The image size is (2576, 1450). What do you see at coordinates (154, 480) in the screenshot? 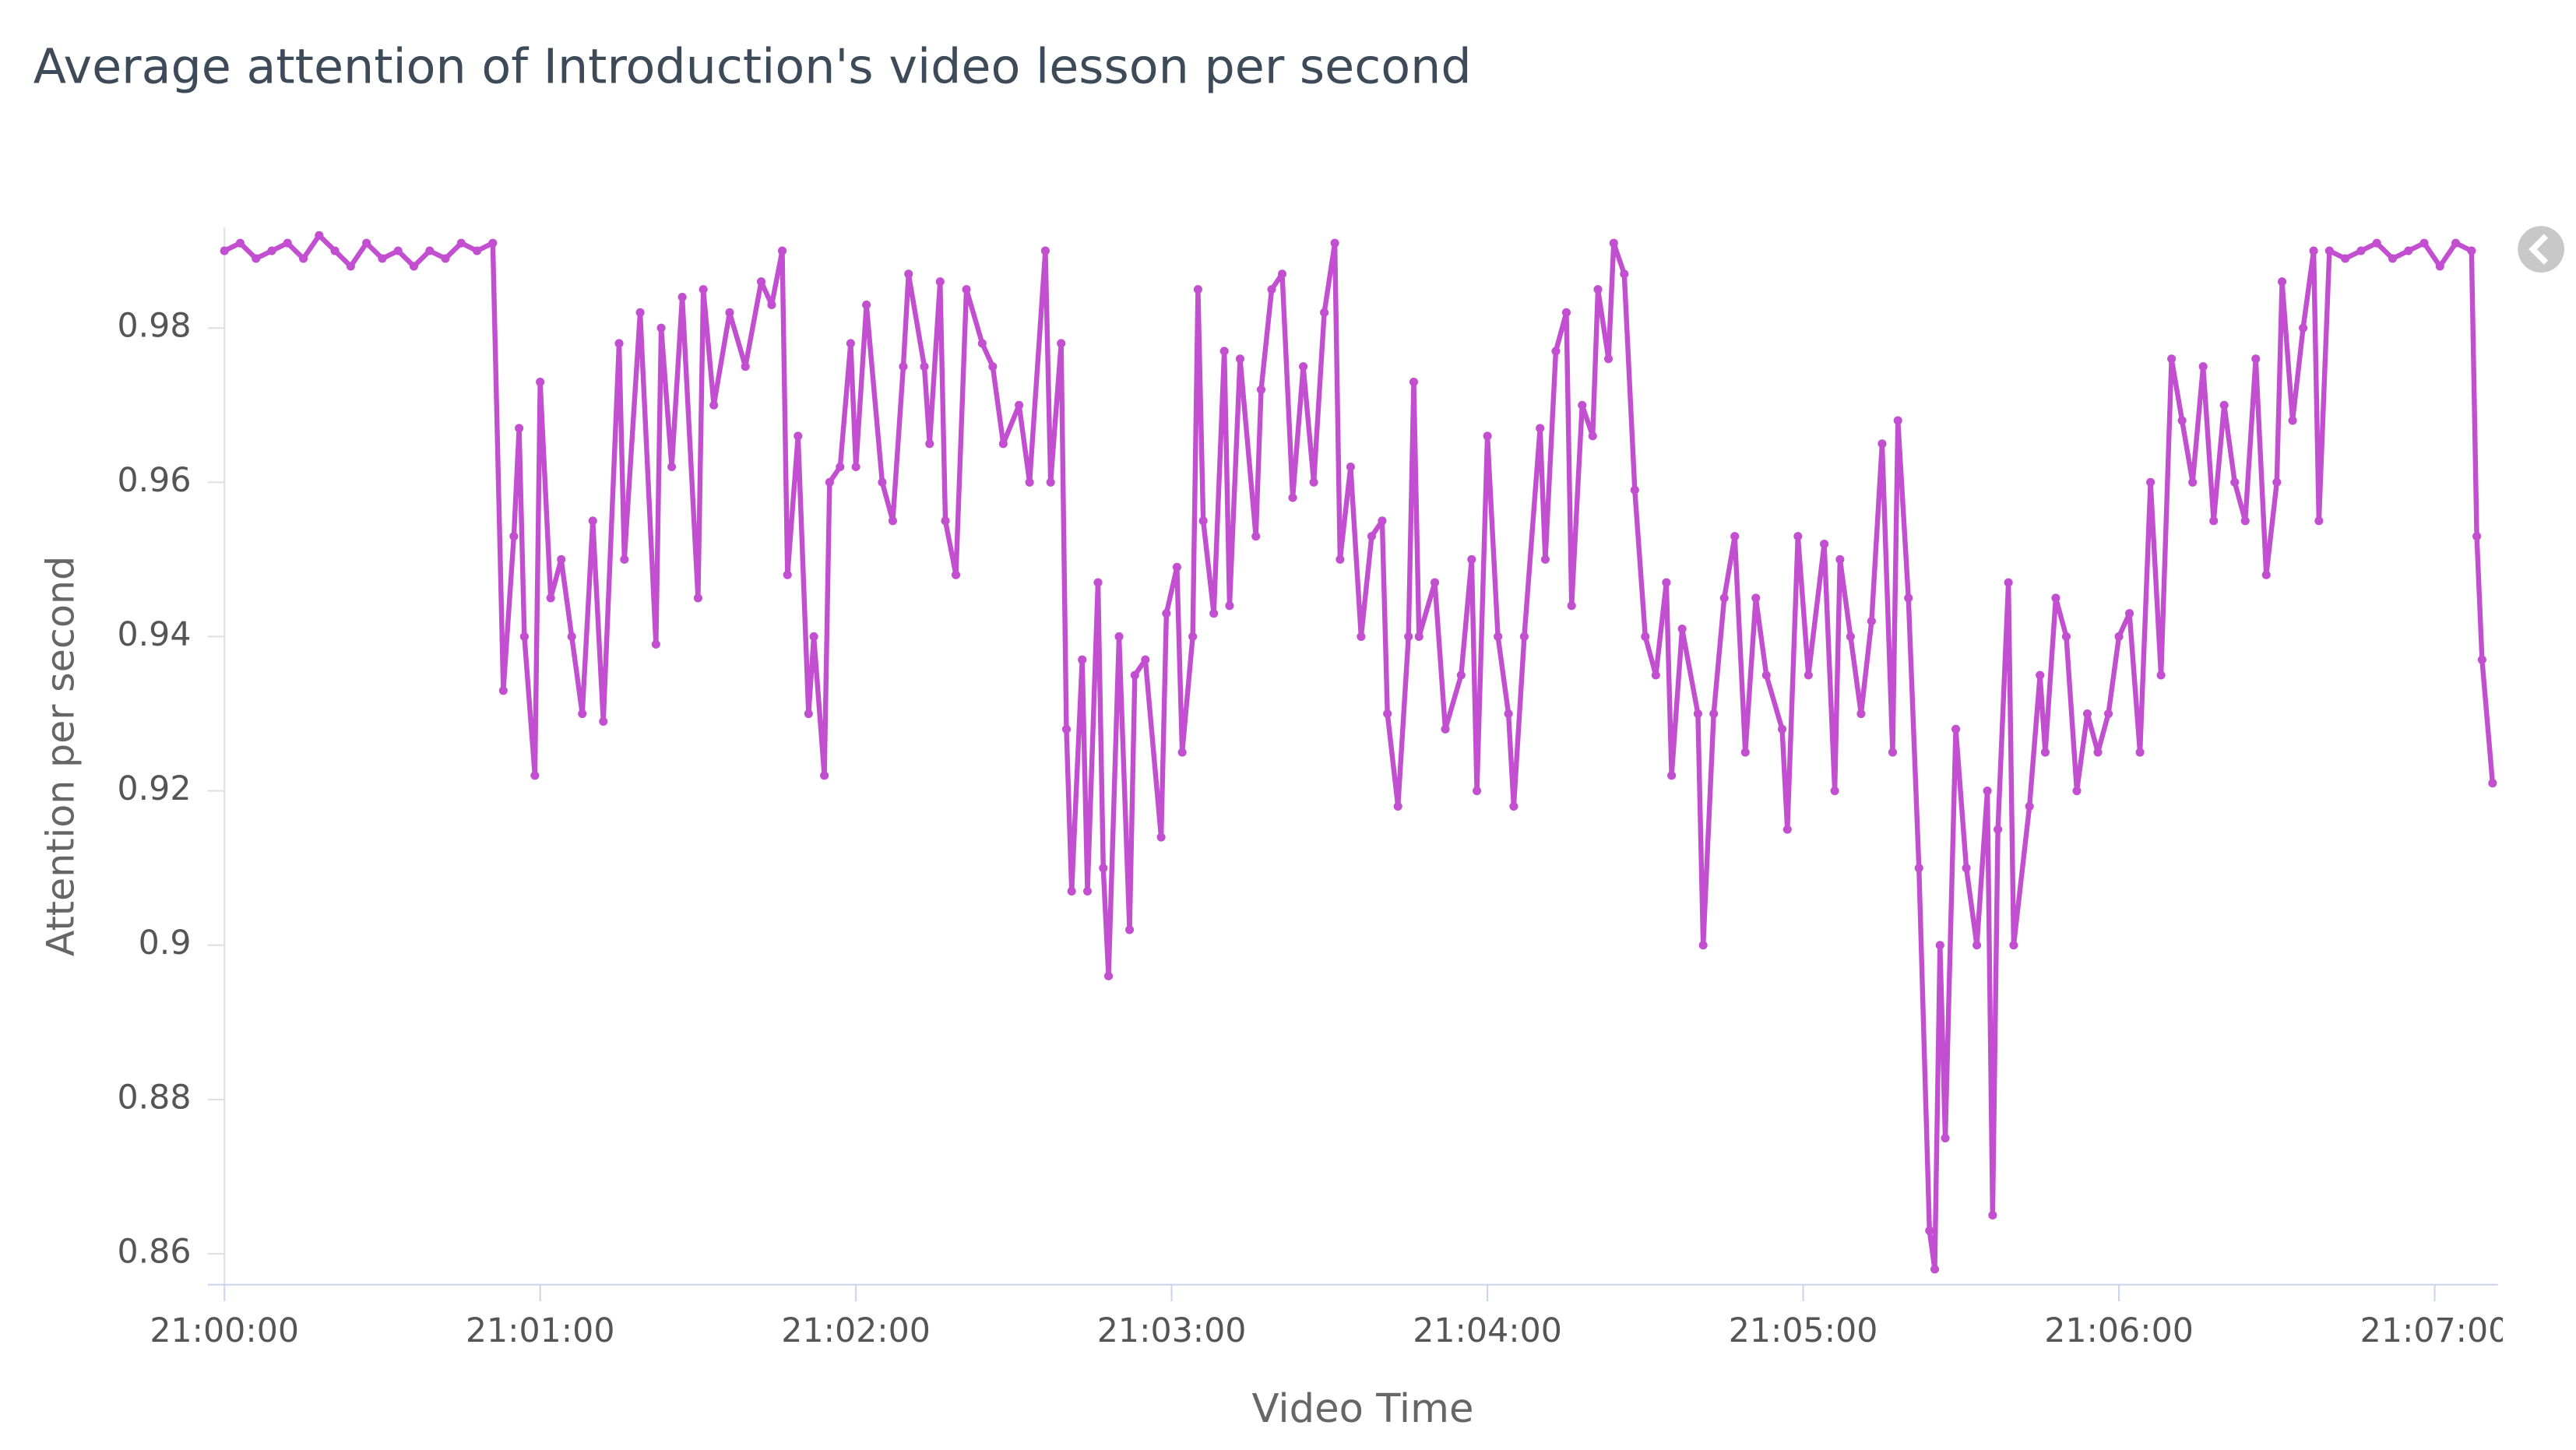
I see `y-tick-label: 0.96` at bounding box center [154, 480].